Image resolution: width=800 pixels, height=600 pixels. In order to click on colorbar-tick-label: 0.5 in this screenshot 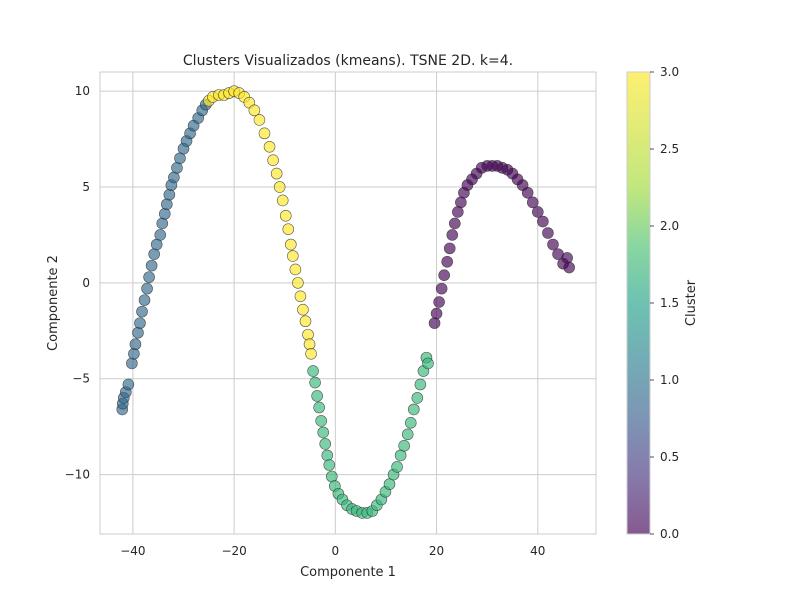, I will do `click(669, 457)`.